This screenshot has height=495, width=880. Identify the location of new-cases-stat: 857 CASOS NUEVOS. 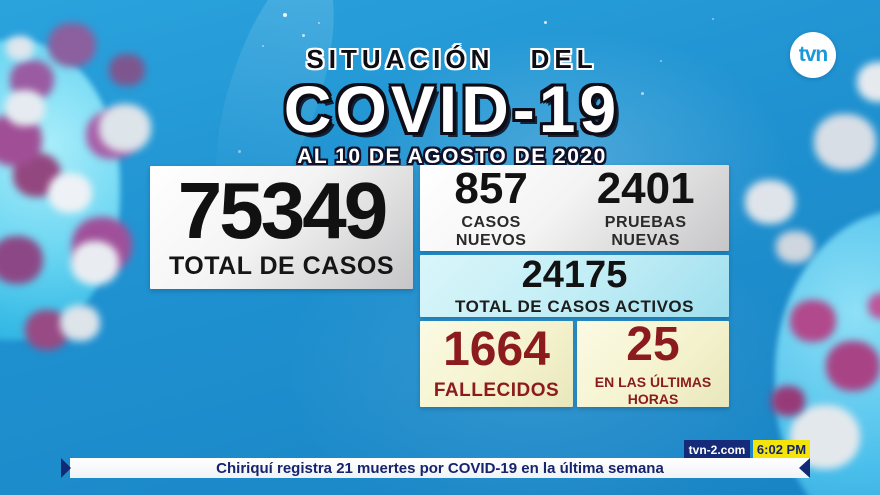
(491, 206).